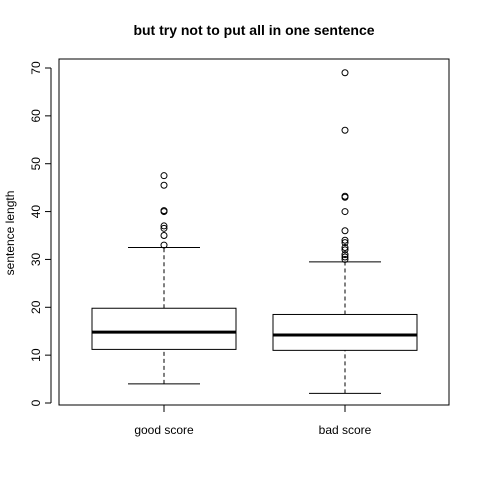 This screenshot has width=480, height=480. Describe the element at coordinates (36, 307) in the screenshot. I see `y-tick-label: 20` at that location.